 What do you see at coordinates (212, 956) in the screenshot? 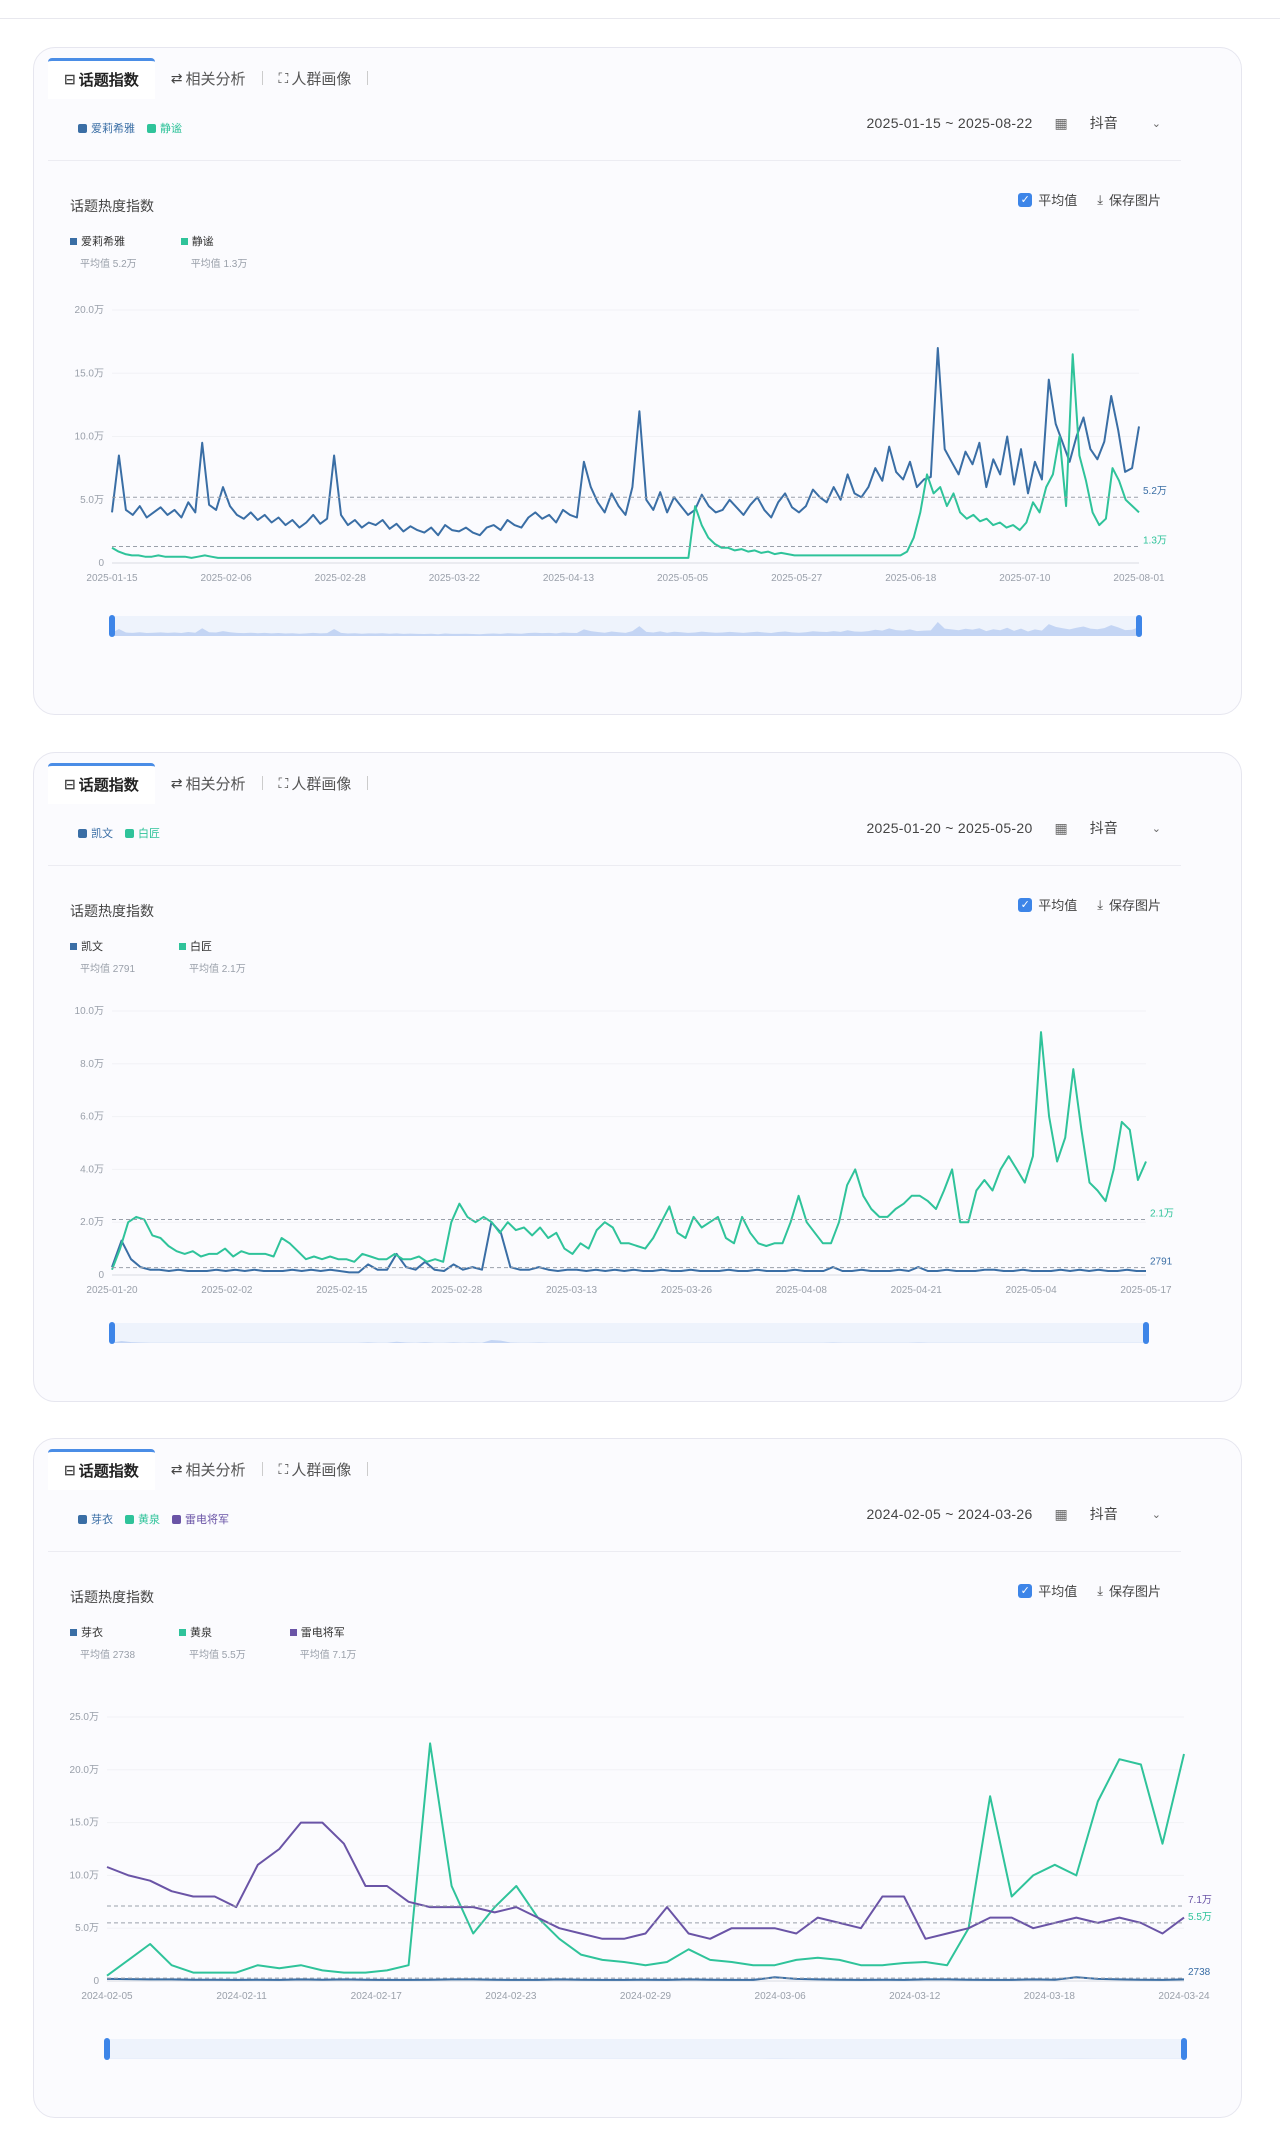
I see `legend-item: 白匠 平均值 2.1万` at bounding box center [212, 956].